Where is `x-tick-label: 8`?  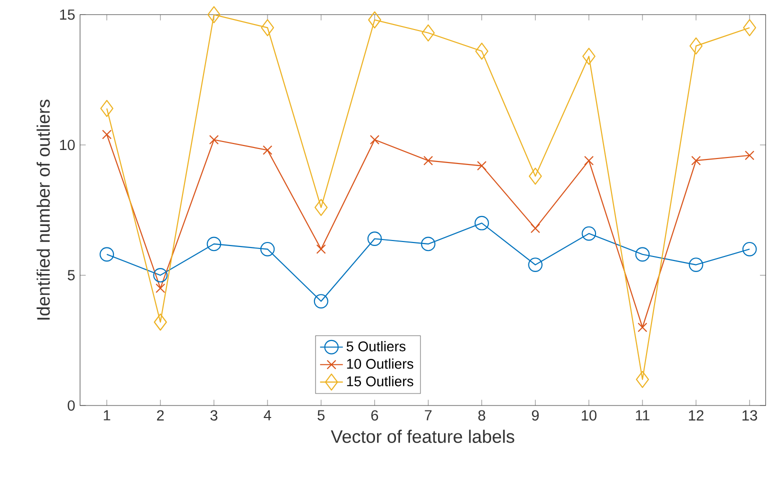
x-tick-label: 8 is located at coordinates (482, 415).